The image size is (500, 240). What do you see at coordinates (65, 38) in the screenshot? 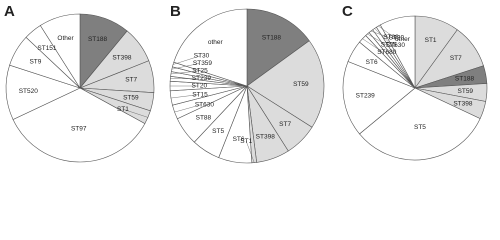
I see `slice-label: Other` at bounding box center [65, 38].